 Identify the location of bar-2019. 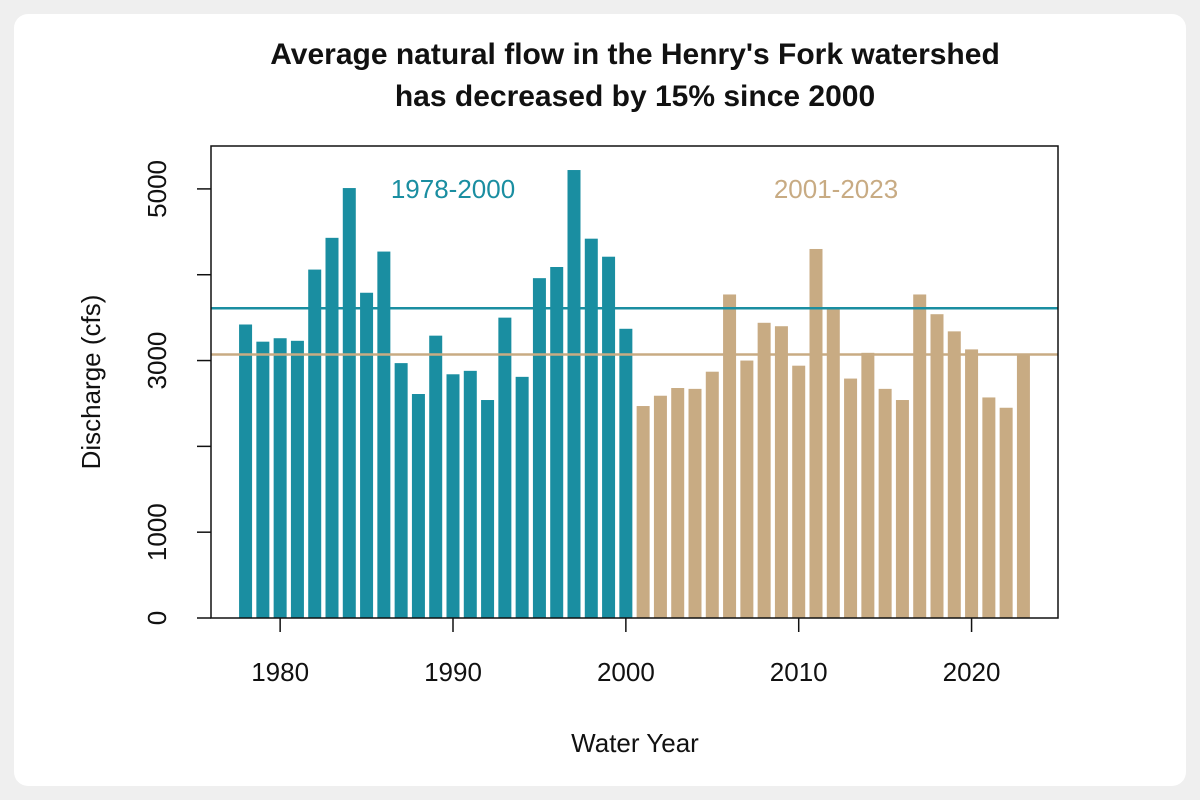
(954, 474).